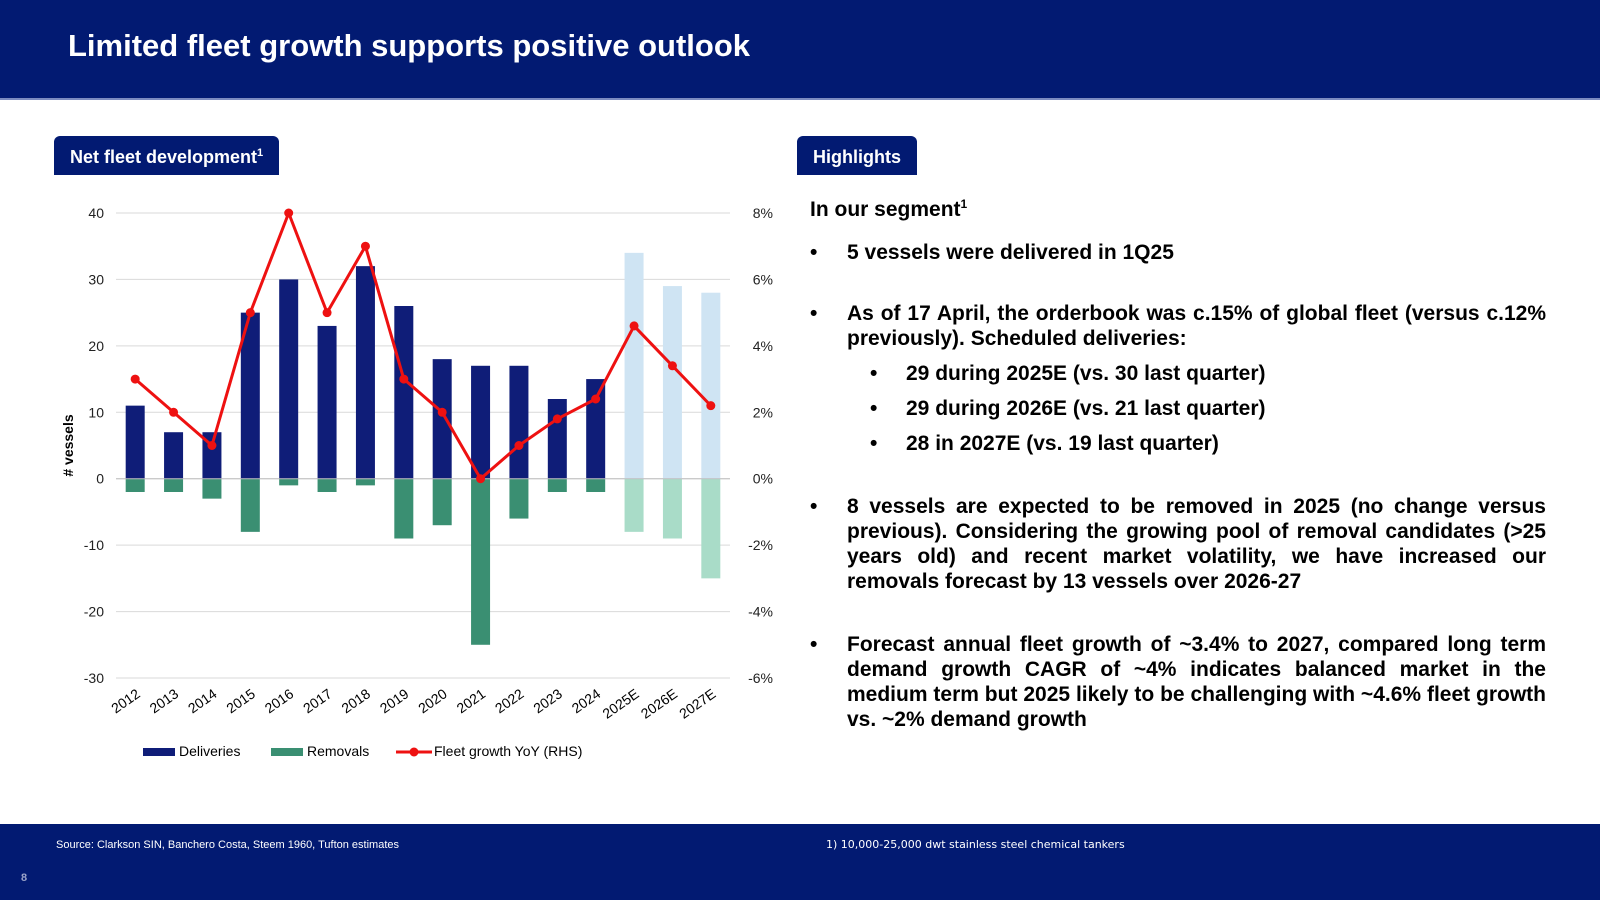 The image size is (1600, 900). I want to click on legend-deliveries-label: Deliveries, so click(210, 751).